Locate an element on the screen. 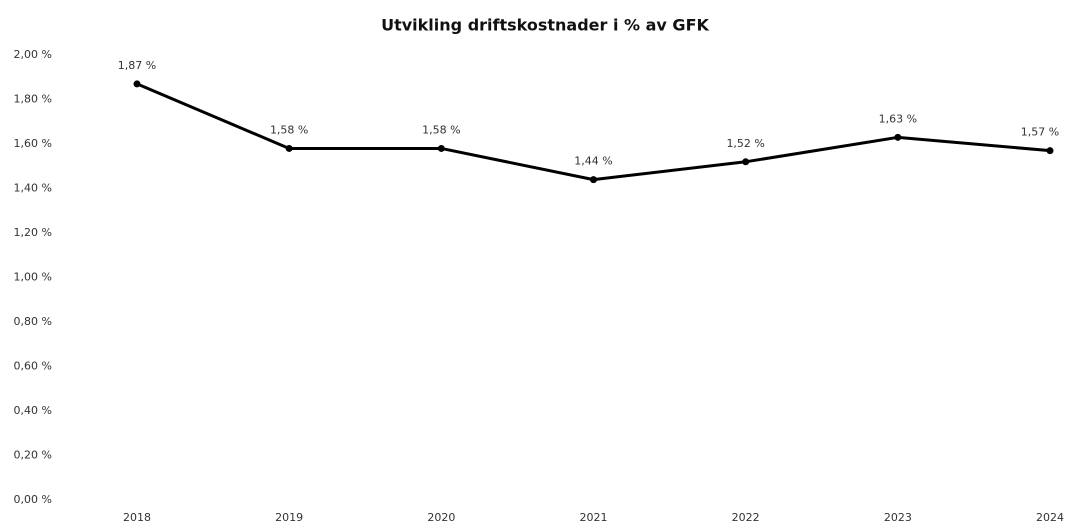 This screenshot has height=524, width=1071. x-tick-label: 2019 is located at coordinates (289, 517).